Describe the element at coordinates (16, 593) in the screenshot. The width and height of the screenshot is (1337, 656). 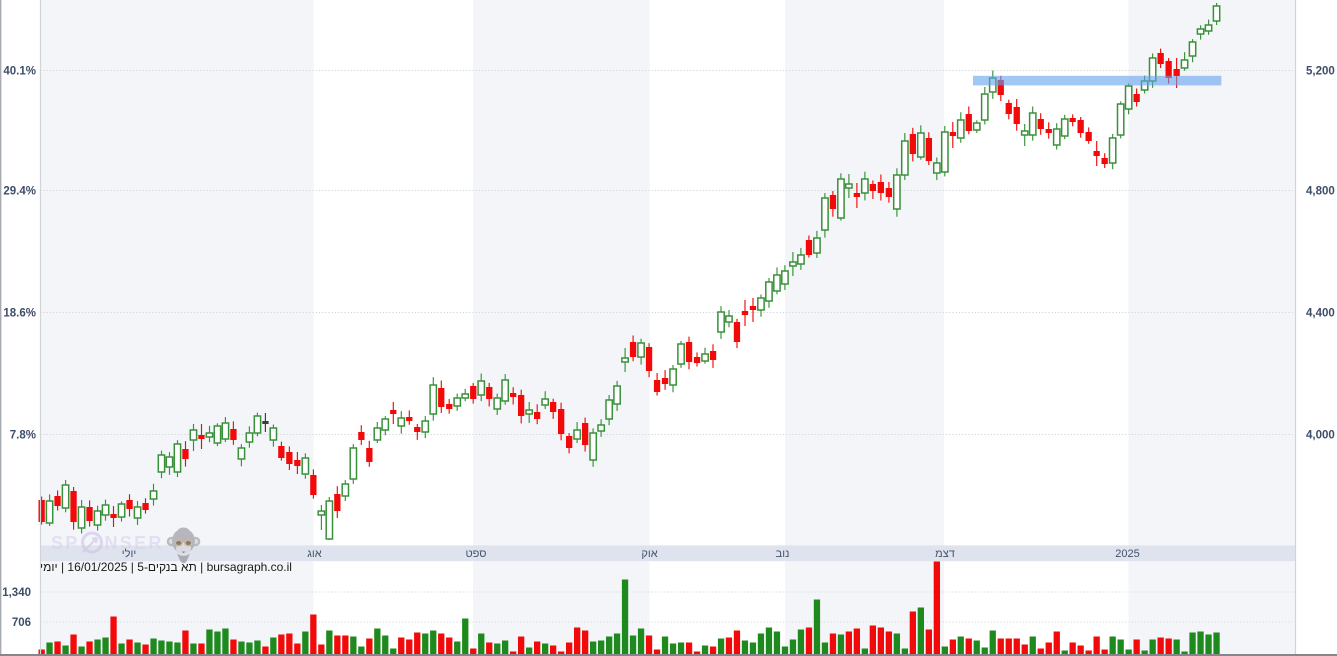
I see `svg-text: 1,340` at that location.